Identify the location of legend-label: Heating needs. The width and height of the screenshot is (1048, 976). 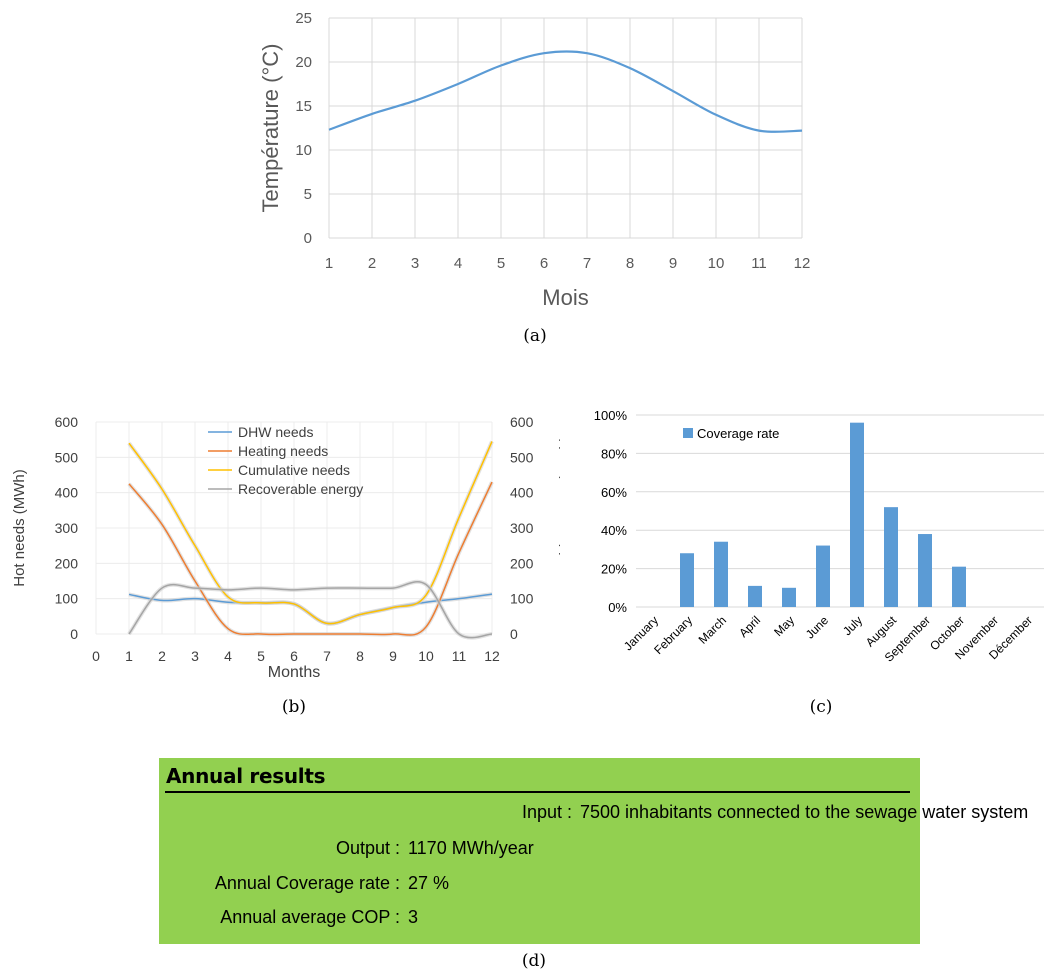
(283, 451).